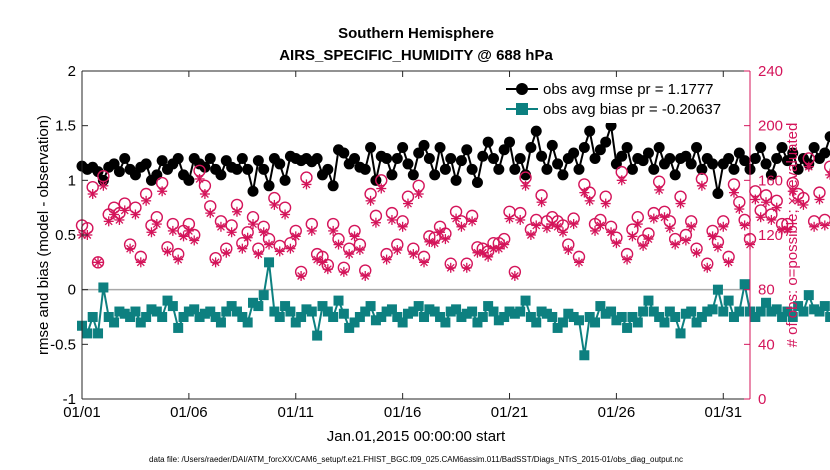 Image resolution: width=830 pixels, height=470 pixels. I want to click on x-axis-label: Jan.01,2015 00:00:00 start, so click(416, 436).